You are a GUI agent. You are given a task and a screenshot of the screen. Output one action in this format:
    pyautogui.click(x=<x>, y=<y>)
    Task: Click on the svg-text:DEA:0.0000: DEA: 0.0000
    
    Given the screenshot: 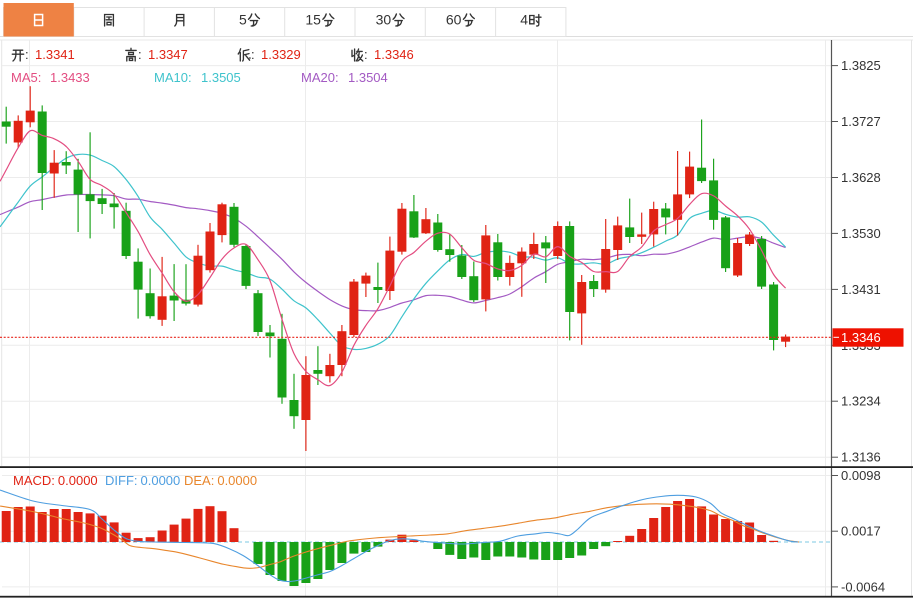 What is the action you would take?
    pyautogui.click(x=220, y=480)
    